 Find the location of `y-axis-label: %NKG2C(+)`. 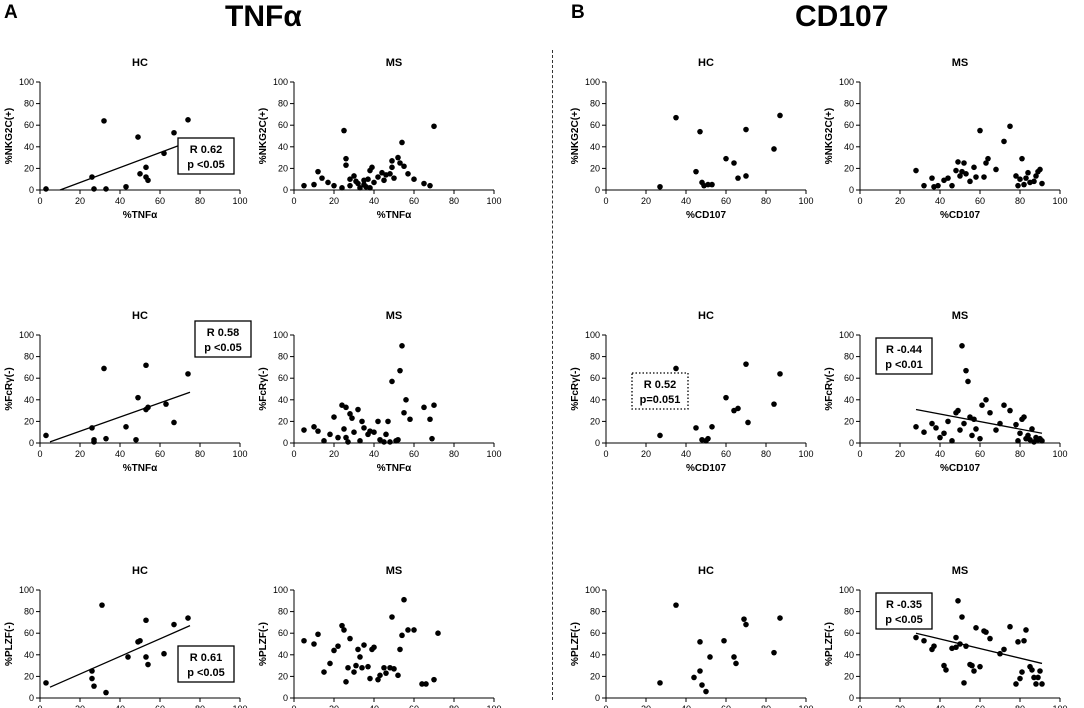

y-axis-label: %NKG2C(+) is located at coordinates (575, 136).